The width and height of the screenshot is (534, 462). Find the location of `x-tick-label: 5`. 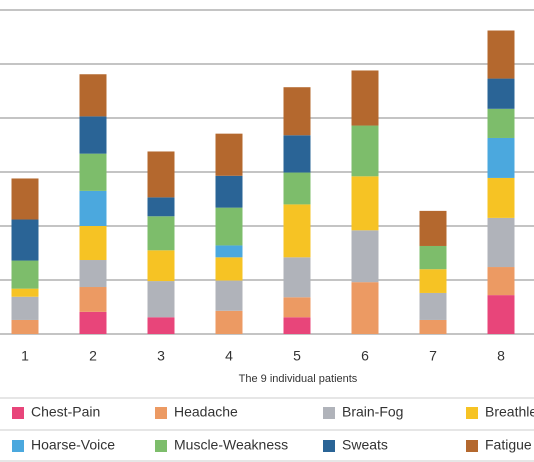

x-tick-label: 5 is located at coordinates (297, 356).